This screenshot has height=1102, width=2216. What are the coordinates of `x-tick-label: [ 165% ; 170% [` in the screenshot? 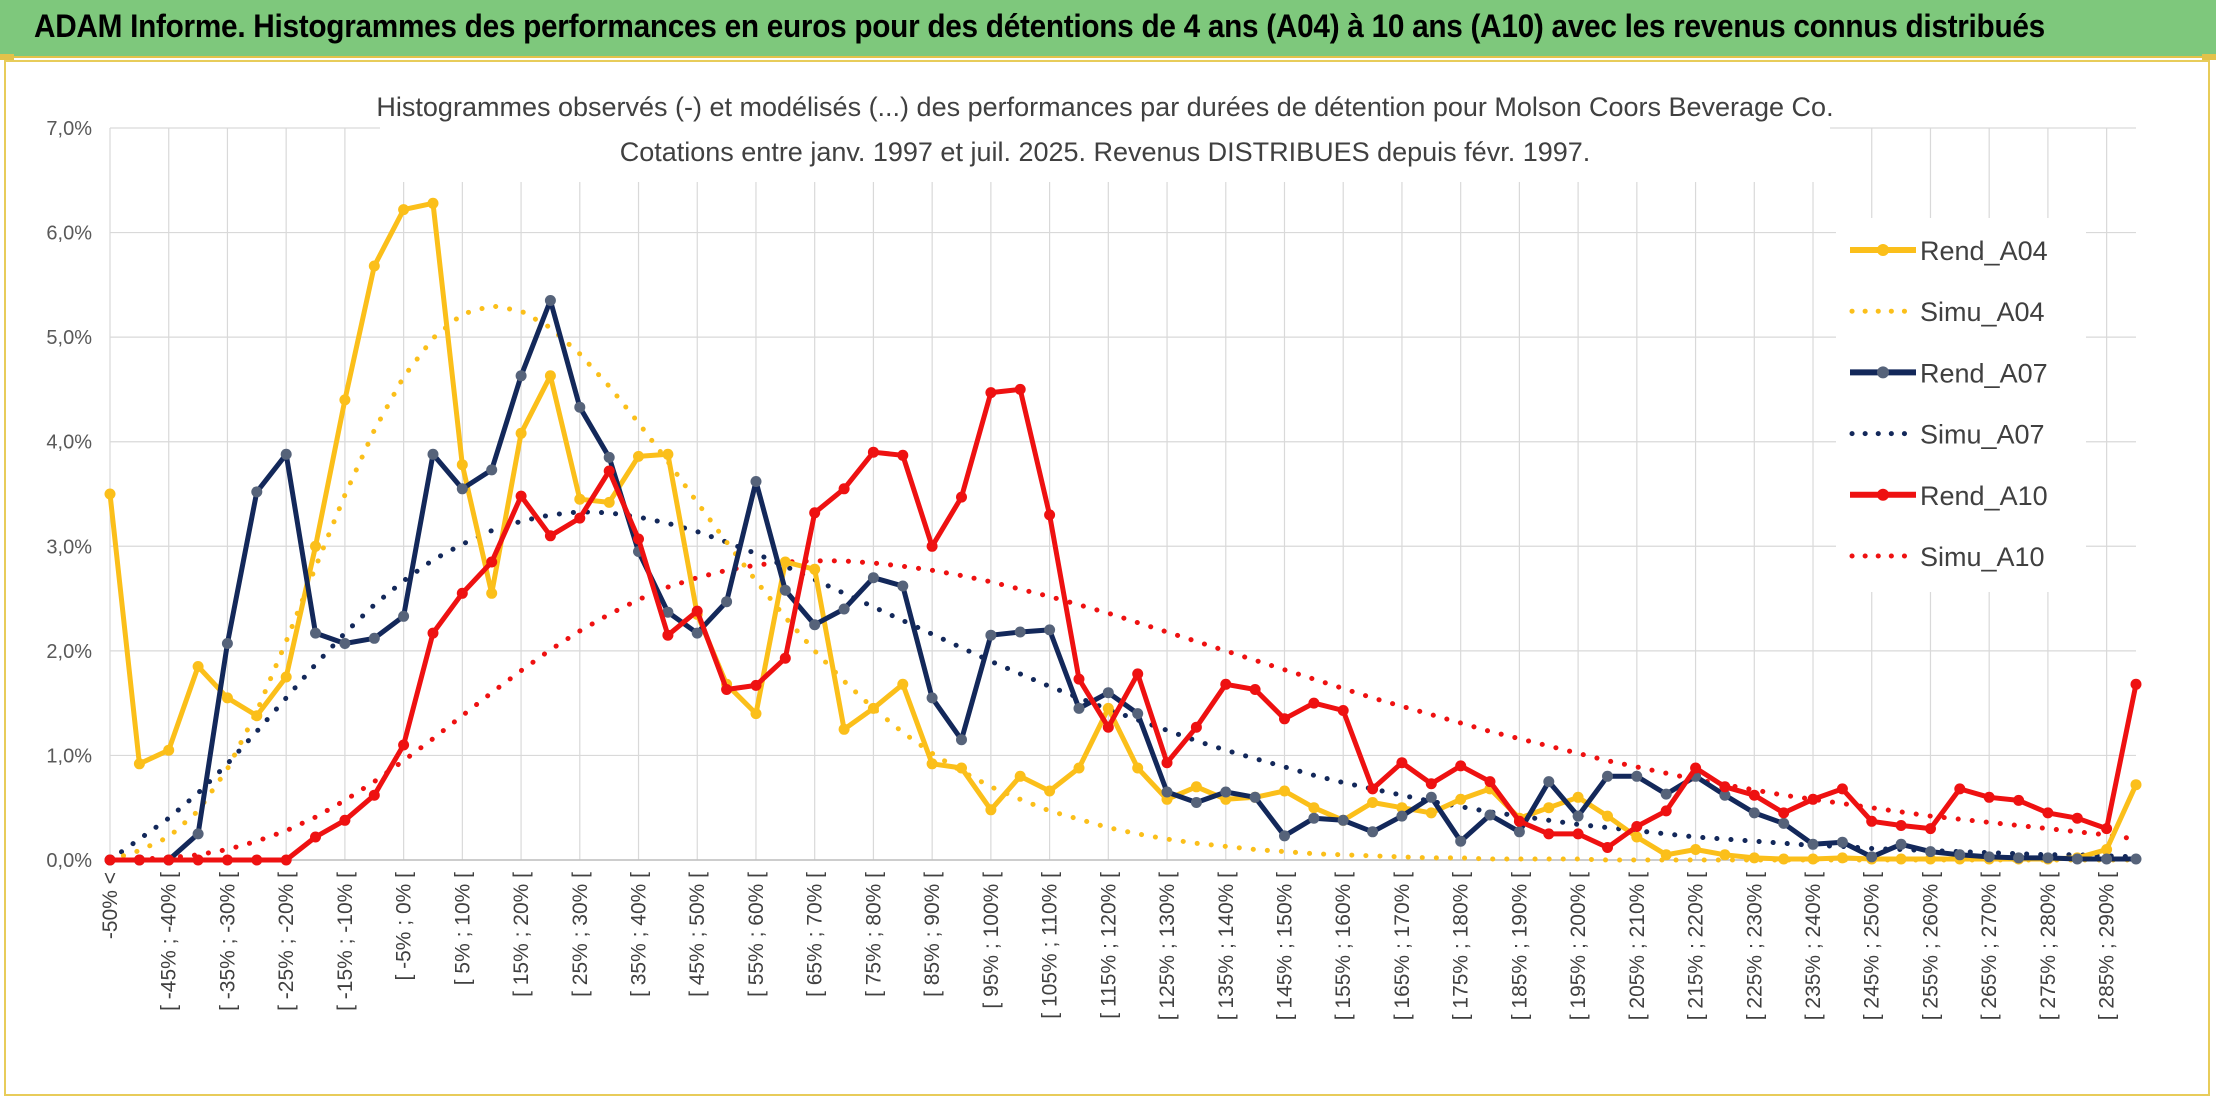 It's located at (1402, 946).